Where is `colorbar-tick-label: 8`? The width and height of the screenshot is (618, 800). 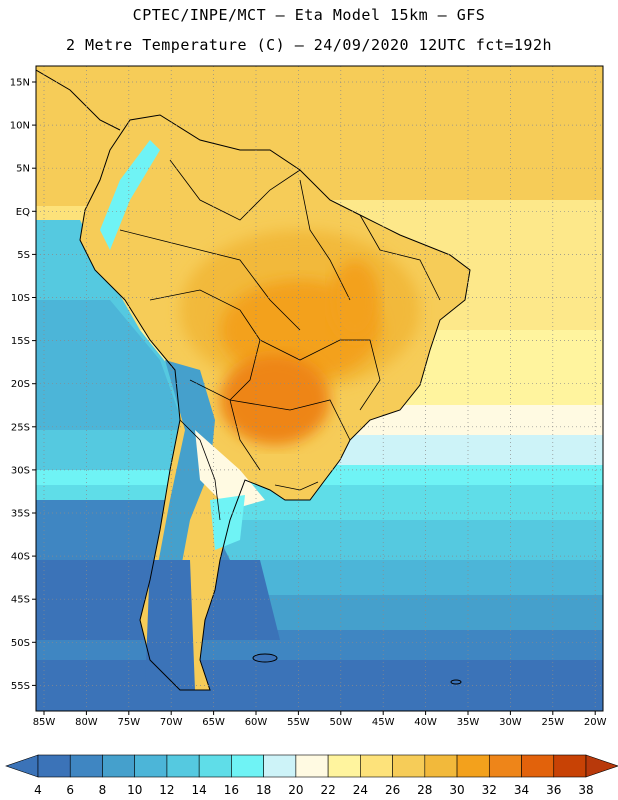 colorbar-tick-label: 8 is located at coordinates (103, 790).